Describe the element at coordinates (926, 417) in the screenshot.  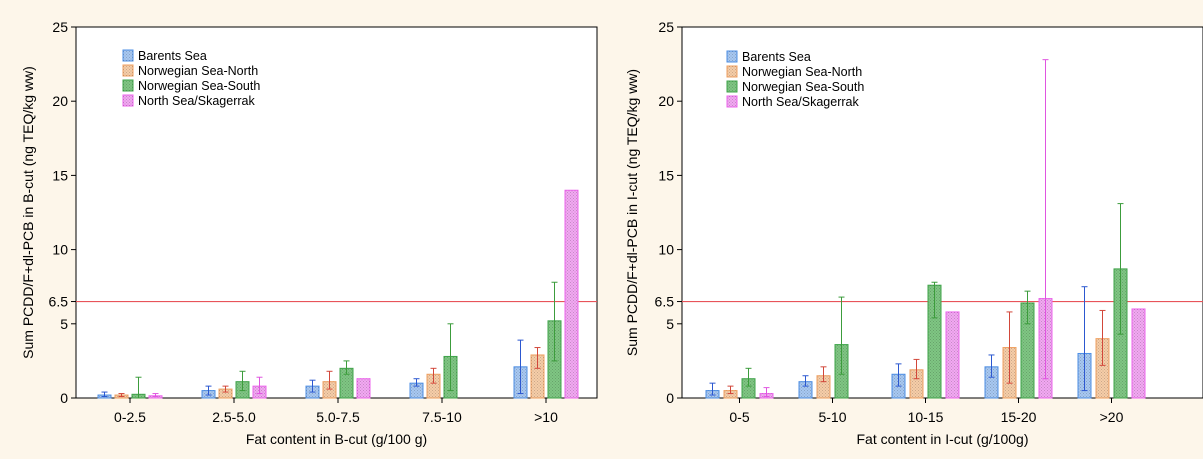
I see `x-tick-label: 10-15` at that location.